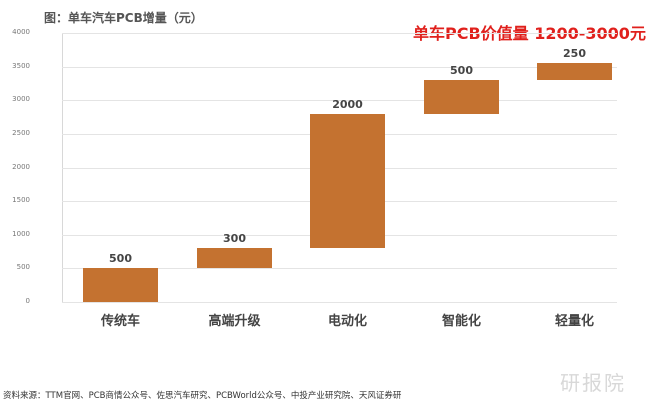 Image resolution: width=646 pixels, height=406 pixels. I want to click on watermark: 研报院, so click(593, 383).